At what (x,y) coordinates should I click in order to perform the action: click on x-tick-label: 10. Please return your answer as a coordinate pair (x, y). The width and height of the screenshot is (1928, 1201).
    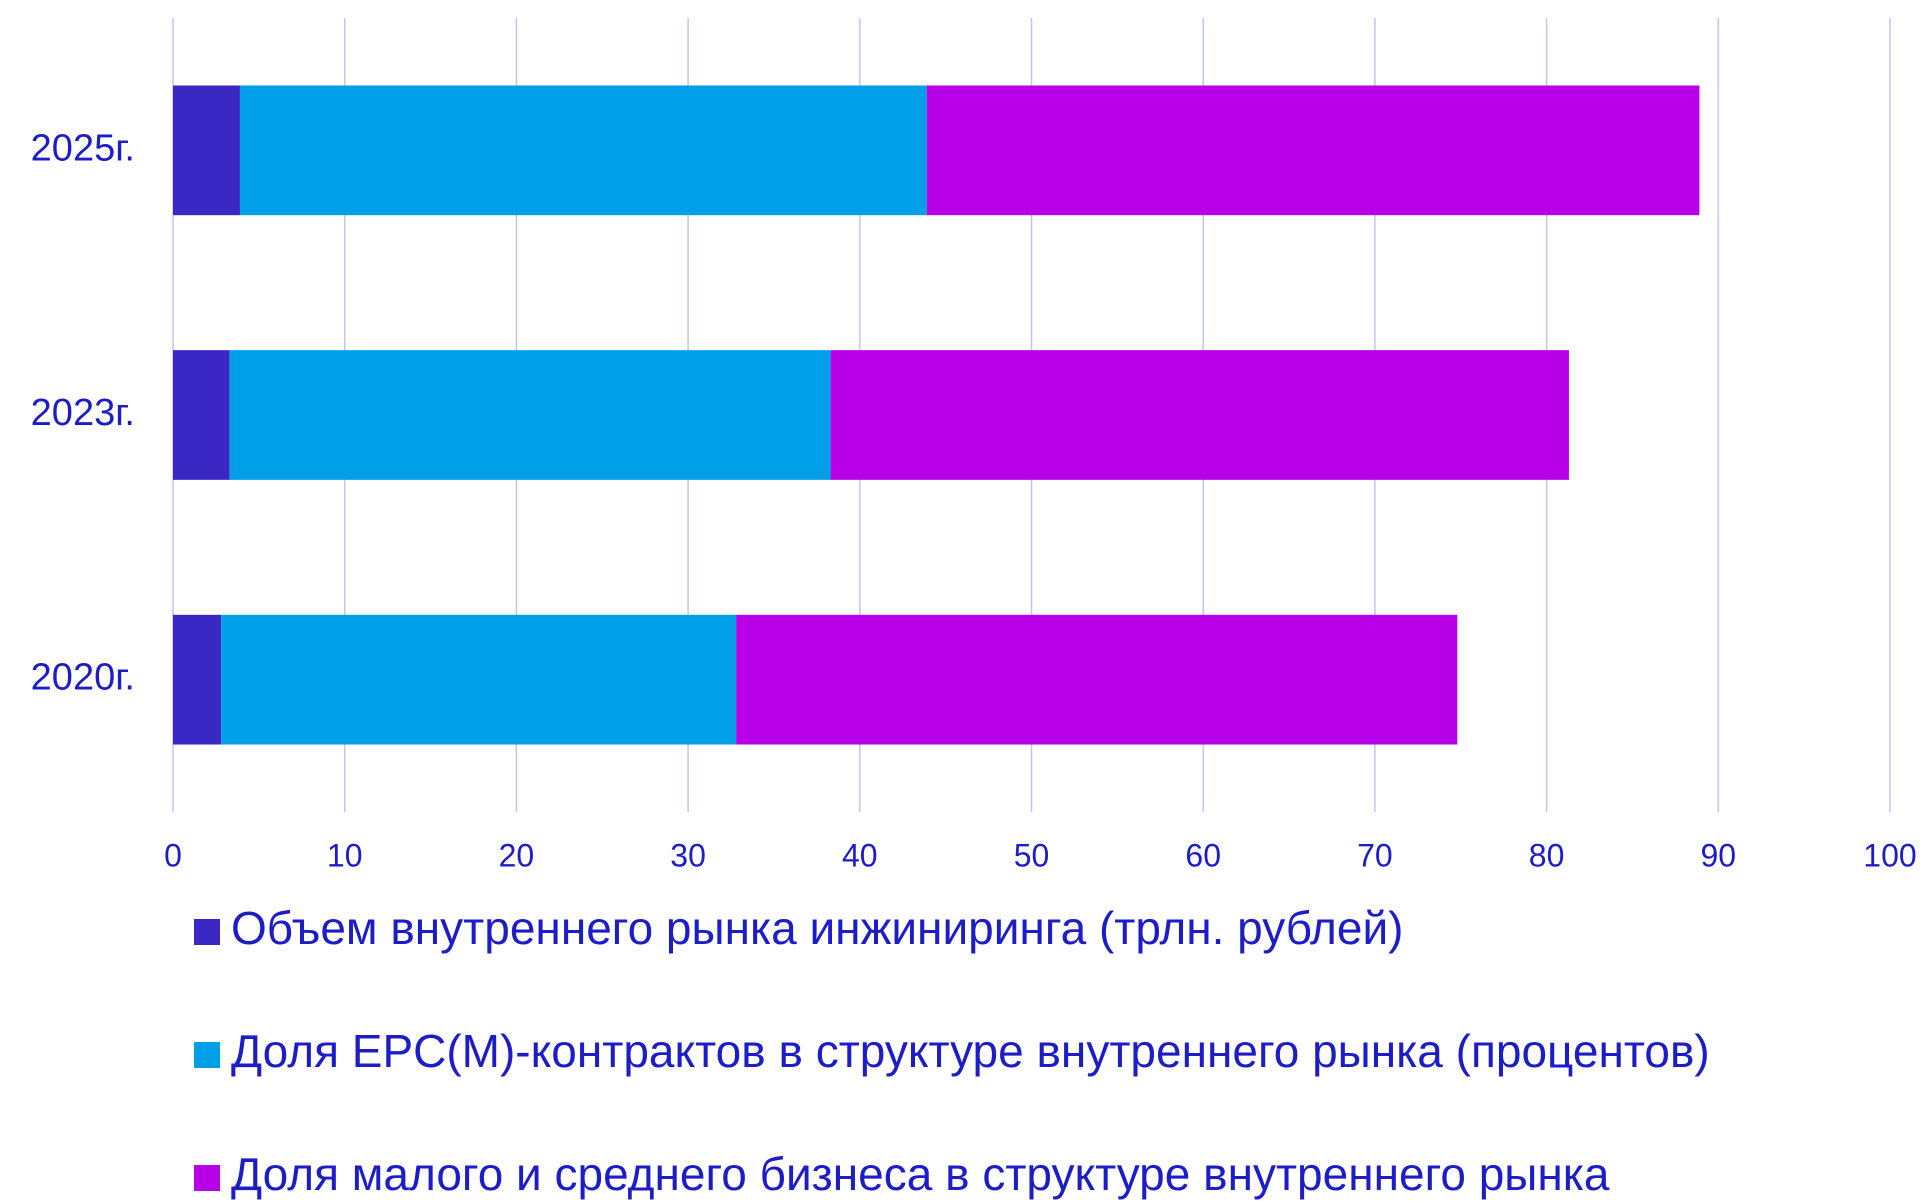
    Looking at the image, I should click on (345, 855).